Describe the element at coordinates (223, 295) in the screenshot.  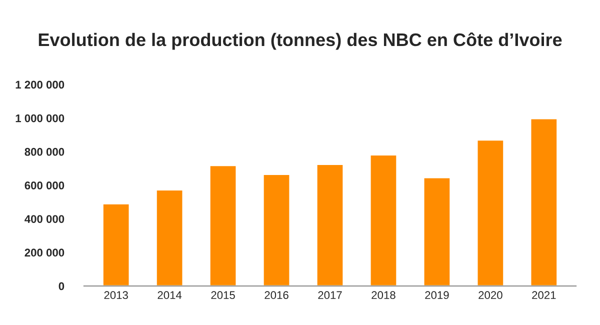
I see `x-tick-label: 2015` at that location.